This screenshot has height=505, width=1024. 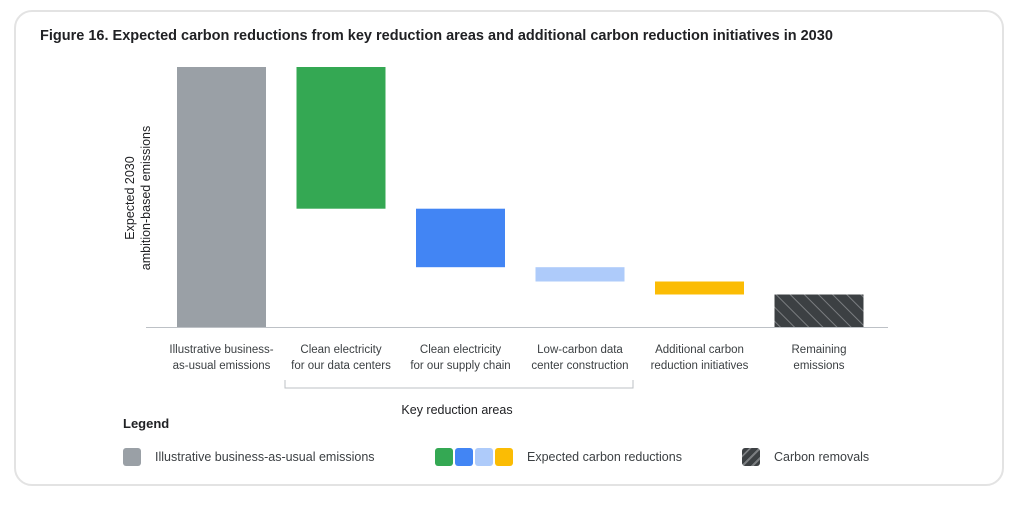 What do you see at coordinates (604, 457) in the screenshot?
I see `legend-label: Expected carbon reductions` at bounding box center [604, 457].